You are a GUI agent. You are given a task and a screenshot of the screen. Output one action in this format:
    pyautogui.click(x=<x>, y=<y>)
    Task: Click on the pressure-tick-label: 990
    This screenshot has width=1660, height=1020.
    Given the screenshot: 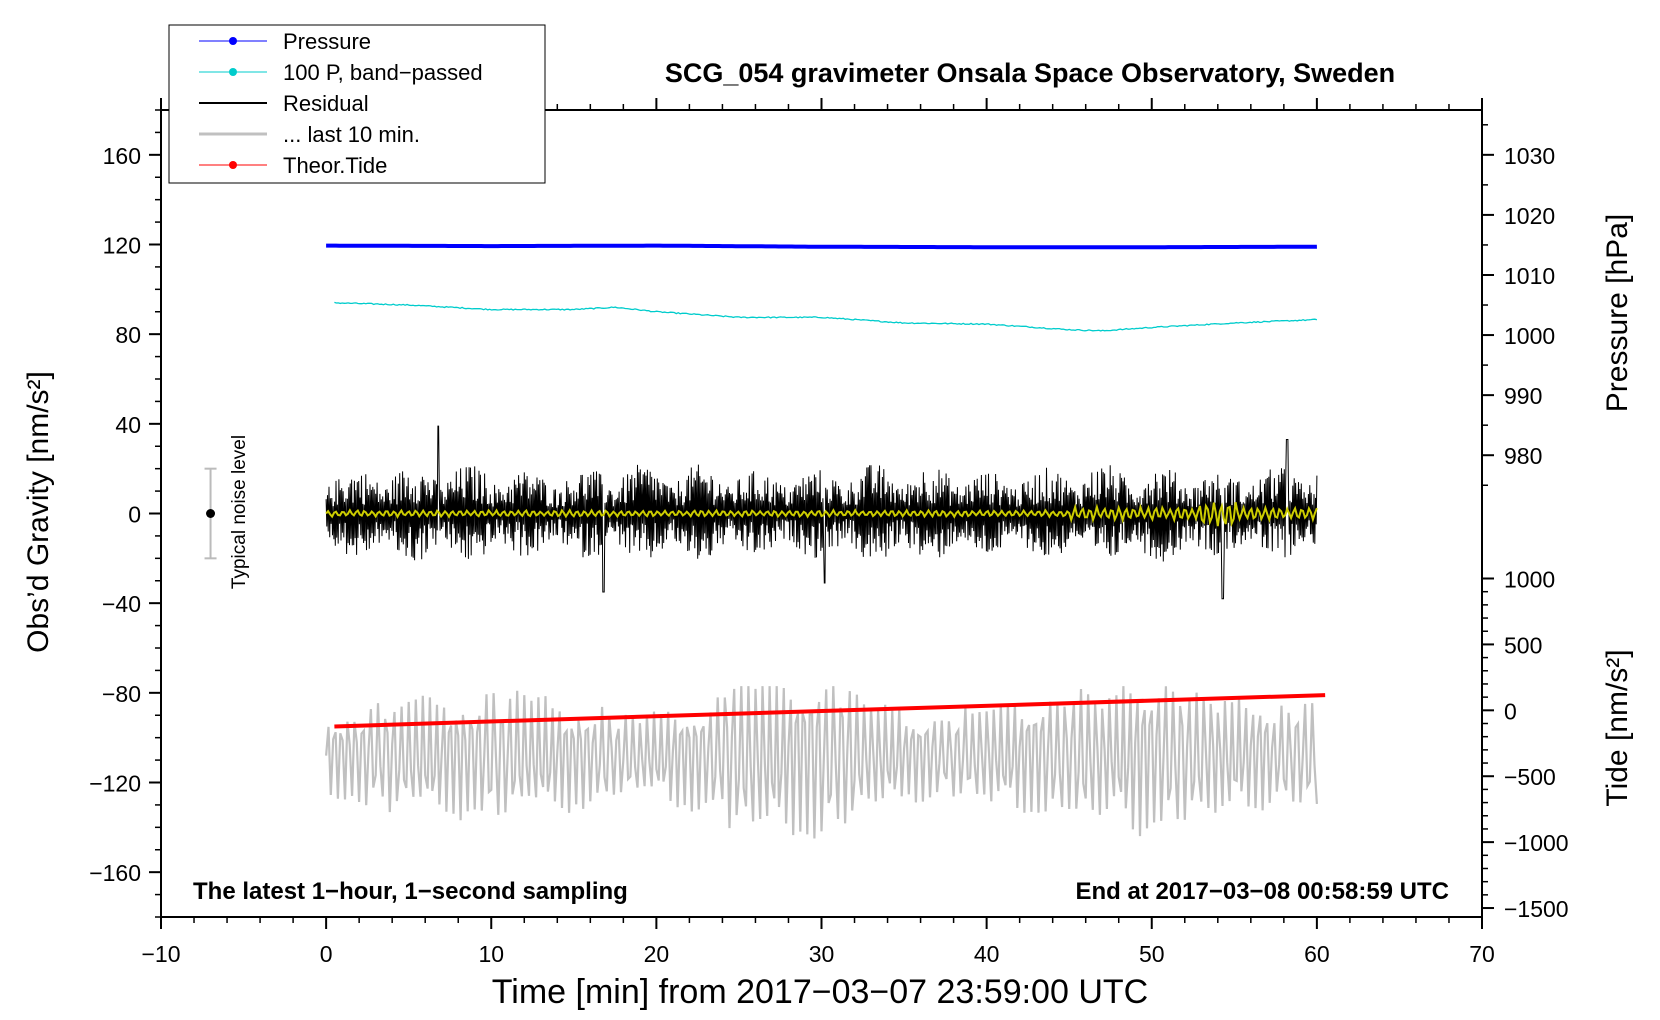 What is the action you would take?
    pyautogui.click(x=1523, y=396)
    